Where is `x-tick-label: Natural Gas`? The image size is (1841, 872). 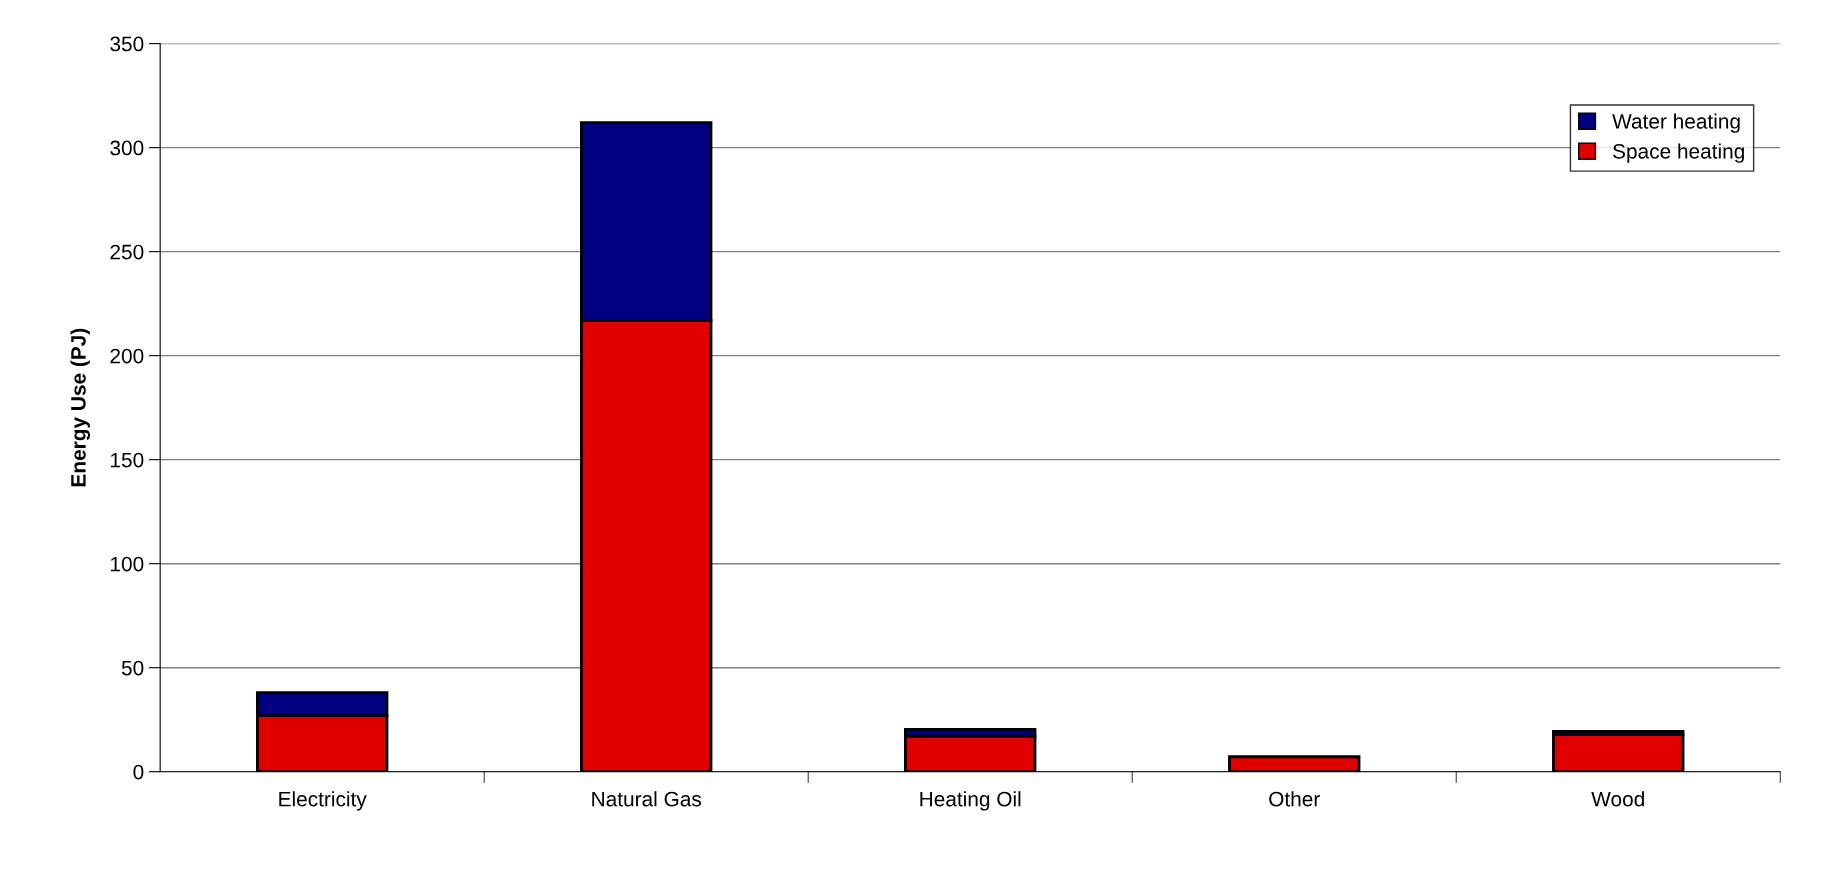 x-tick-label: Natural Gas is located at coordinates (647, 799).